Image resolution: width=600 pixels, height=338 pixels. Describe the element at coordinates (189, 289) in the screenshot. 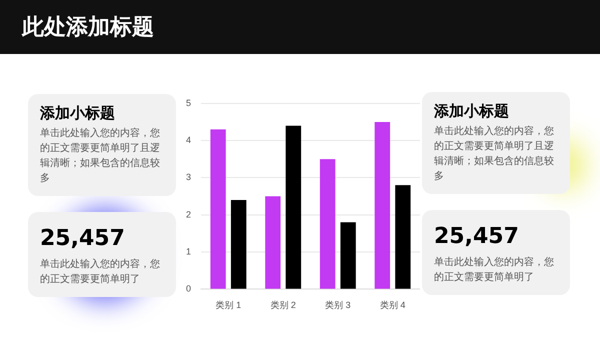

I see `y-tick-label: 0` at that location.